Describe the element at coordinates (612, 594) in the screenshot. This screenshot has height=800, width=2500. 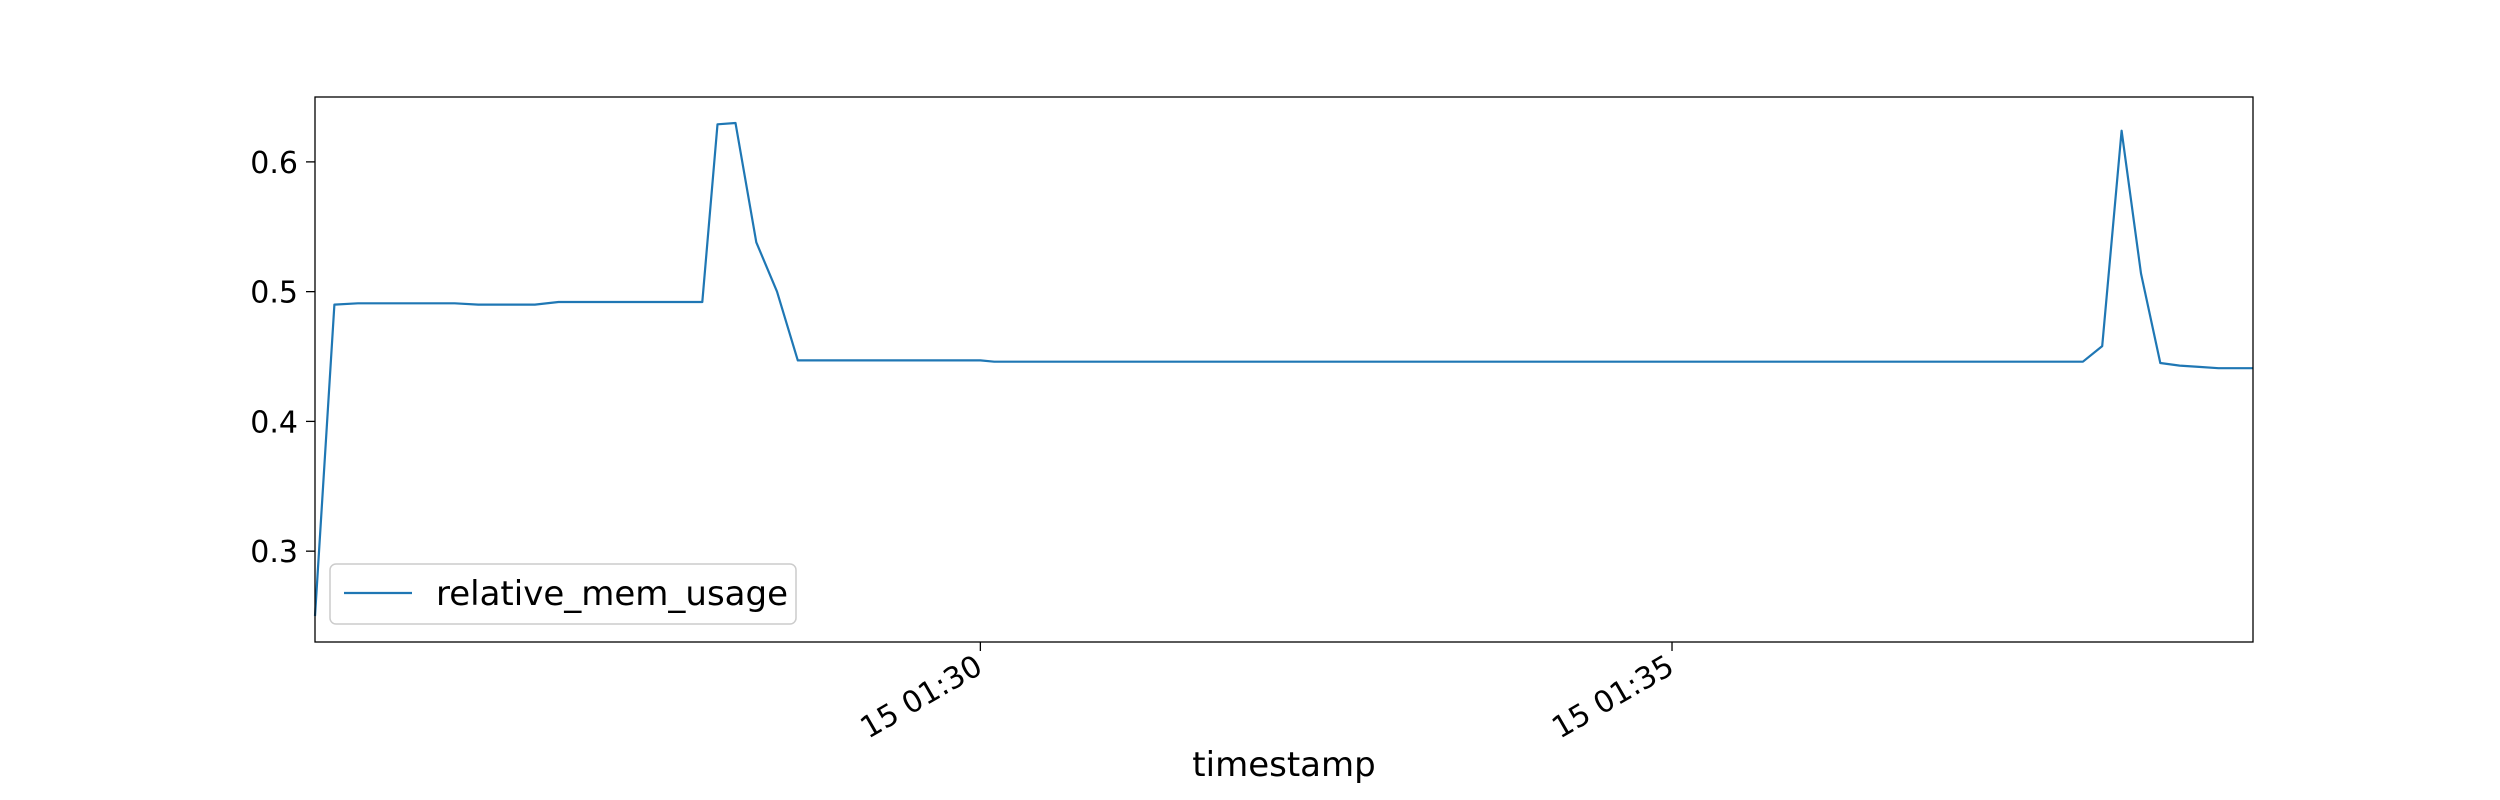
I see `legend-label: relative_mem_usage` at that location.